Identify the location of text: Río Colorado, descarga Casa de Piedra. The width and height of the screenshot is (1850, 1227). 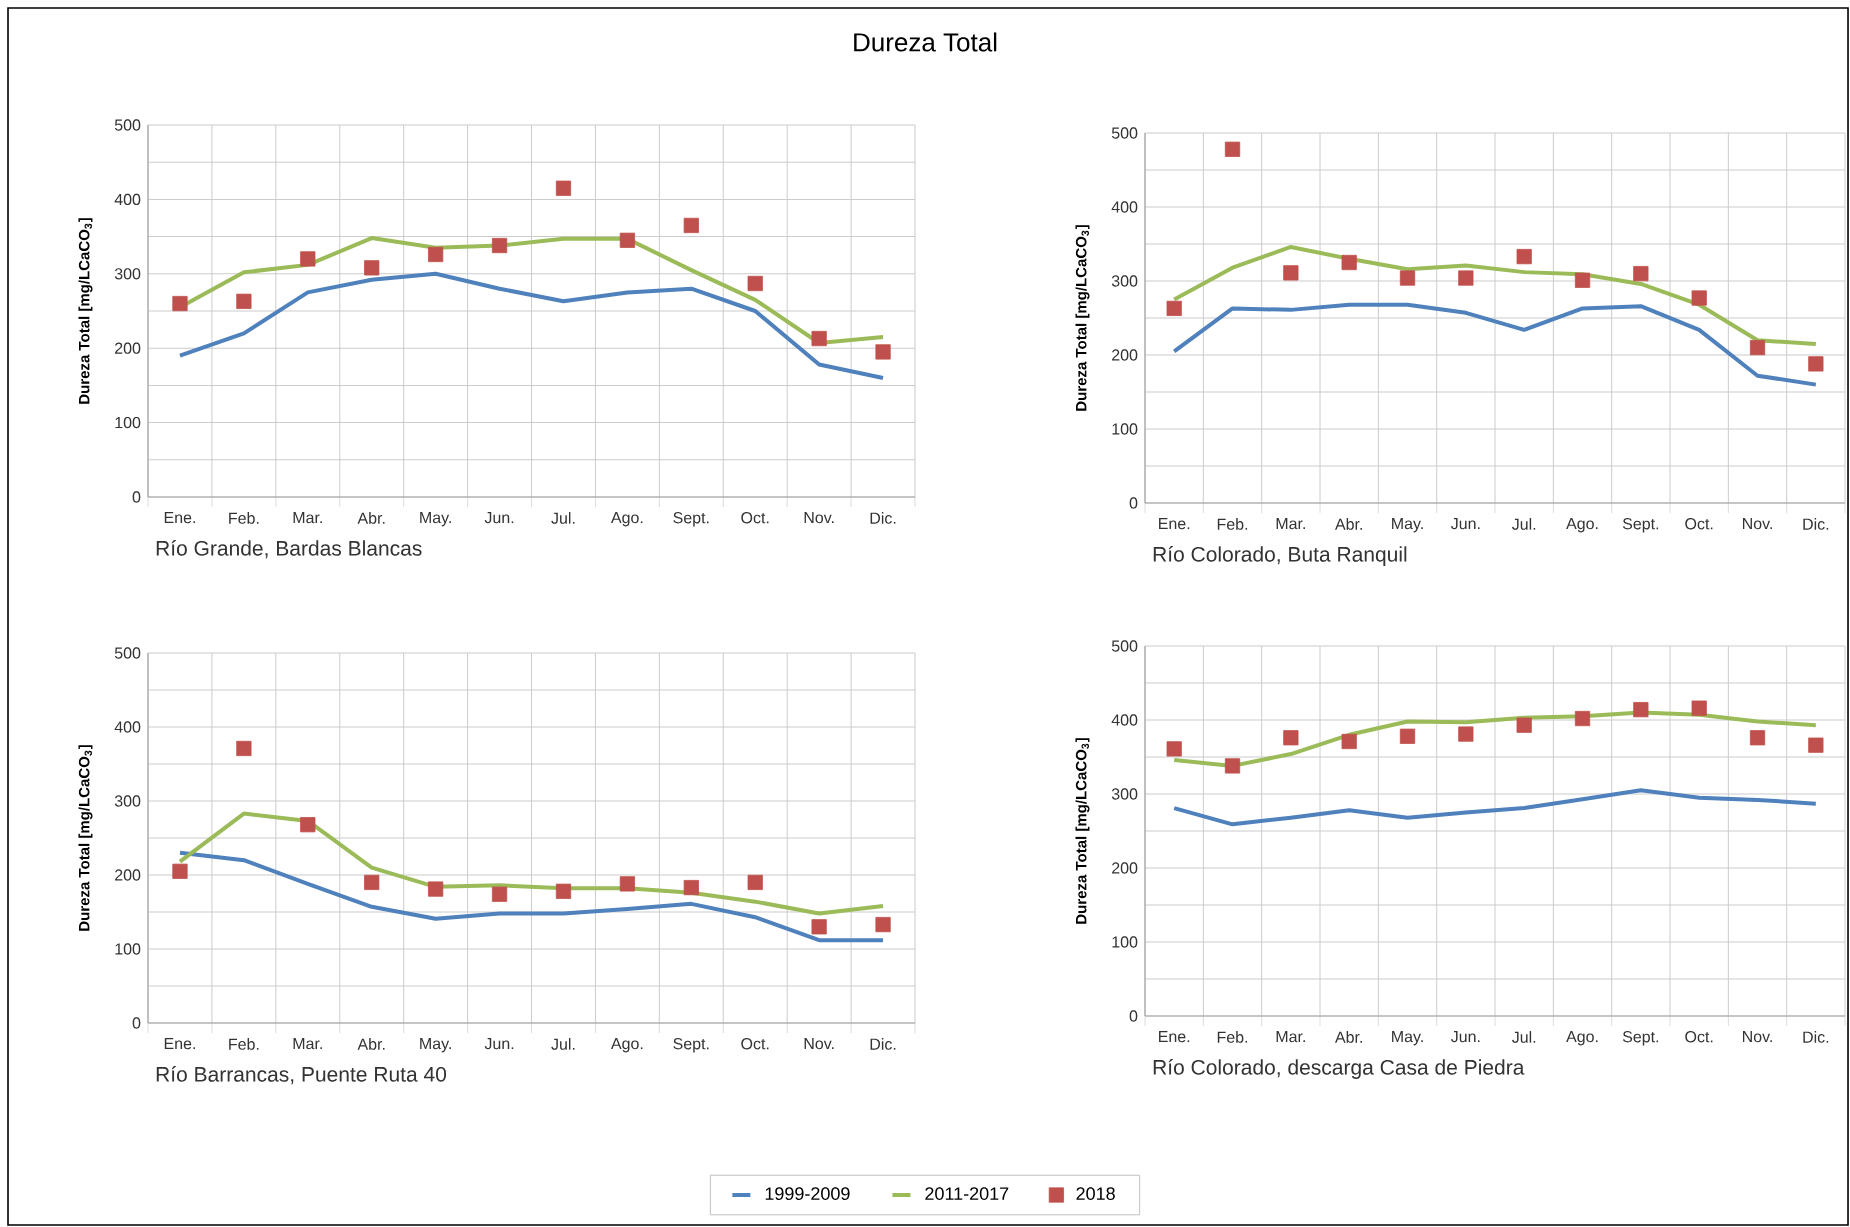
(1339, 1069).